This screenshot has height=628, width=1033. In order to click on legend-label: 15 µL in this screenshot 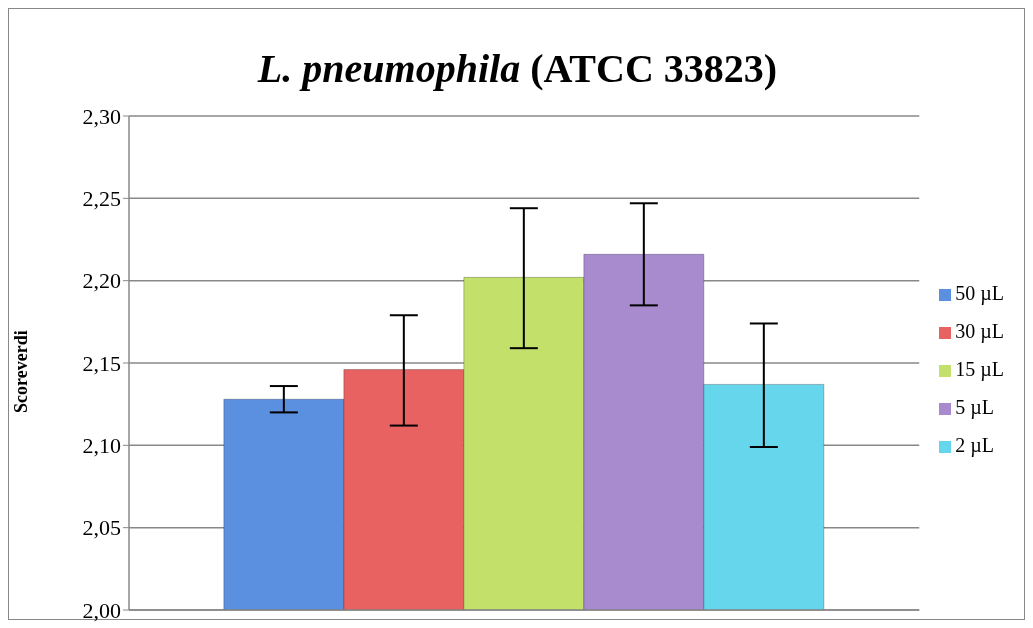, I will do `click(979, 369)`.